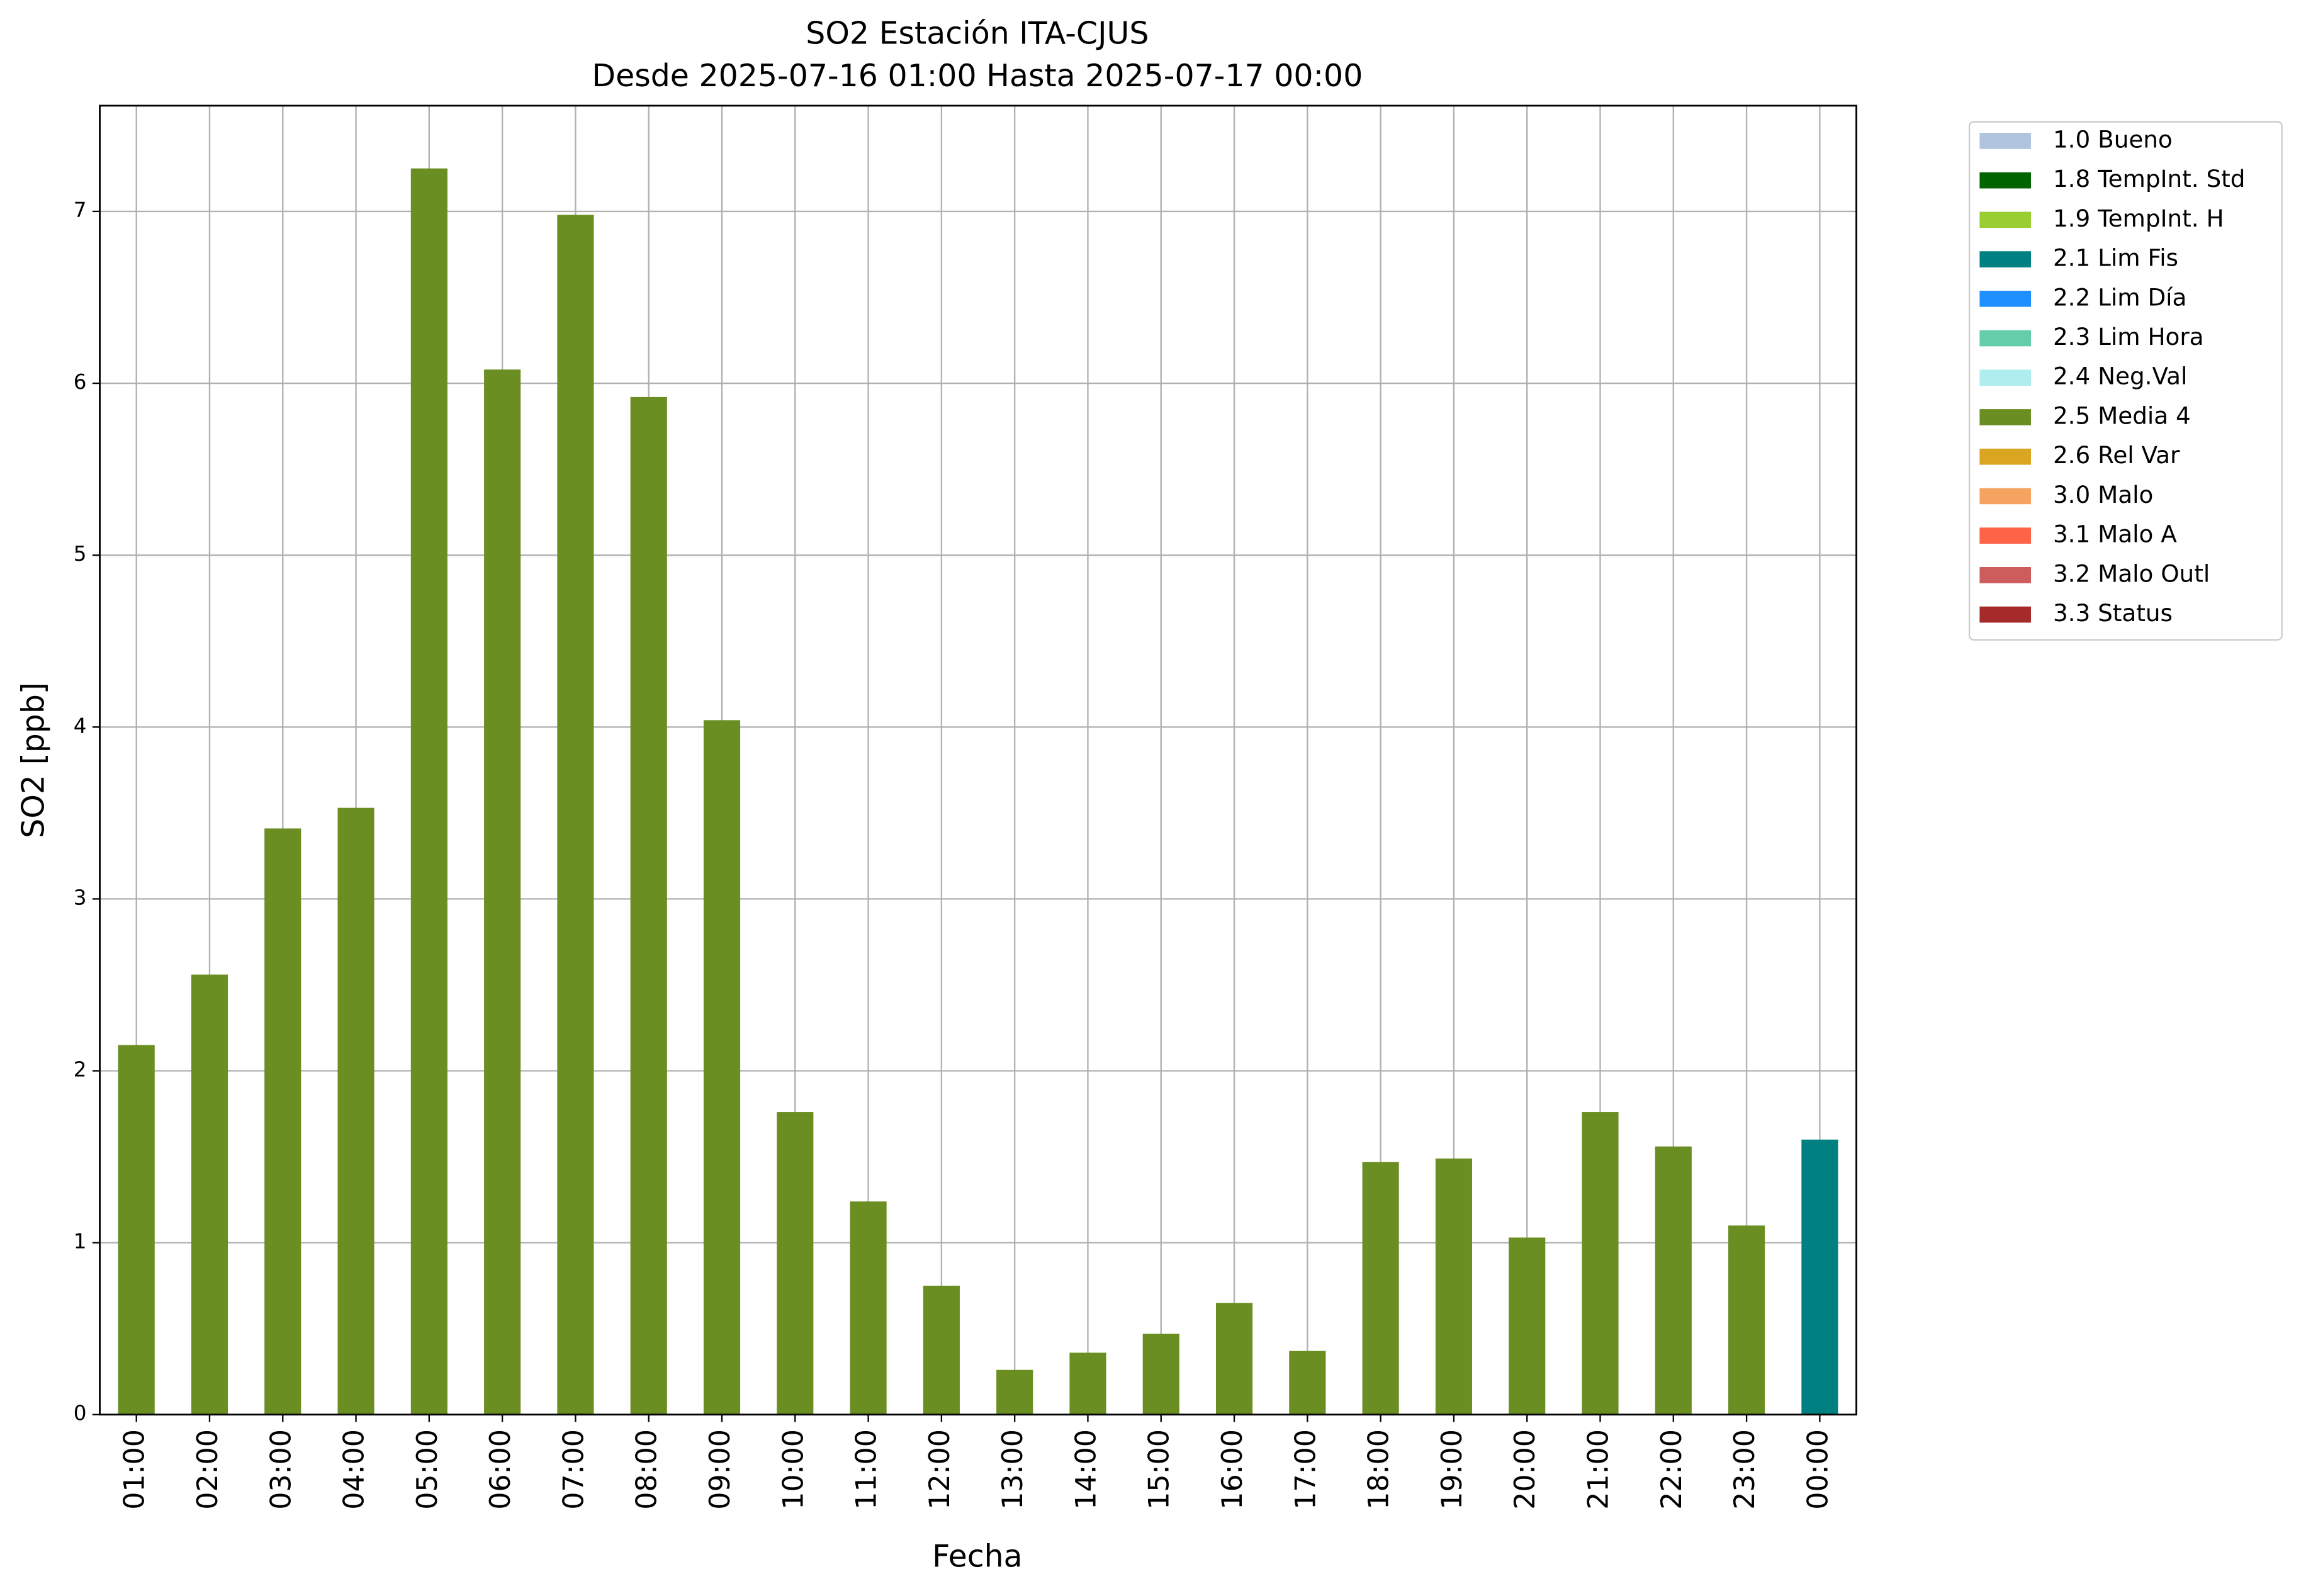 The height and width of the screenshot is (1596, 2301). Describe the element at coordinates (1818, 1469) in the screenshot. I see `x-tick-label: 00:00` at that location.